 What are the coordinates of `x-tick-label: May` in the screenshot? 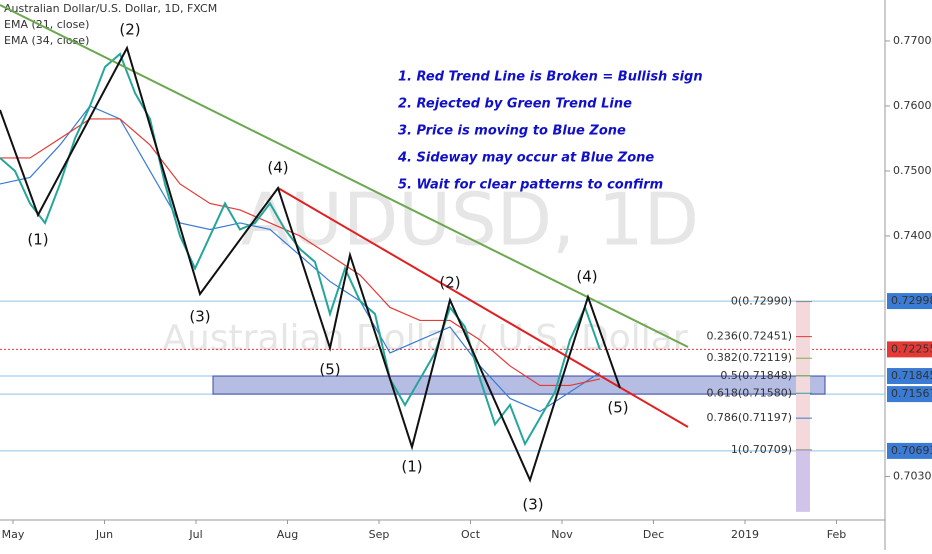 It's located at (13, 534).